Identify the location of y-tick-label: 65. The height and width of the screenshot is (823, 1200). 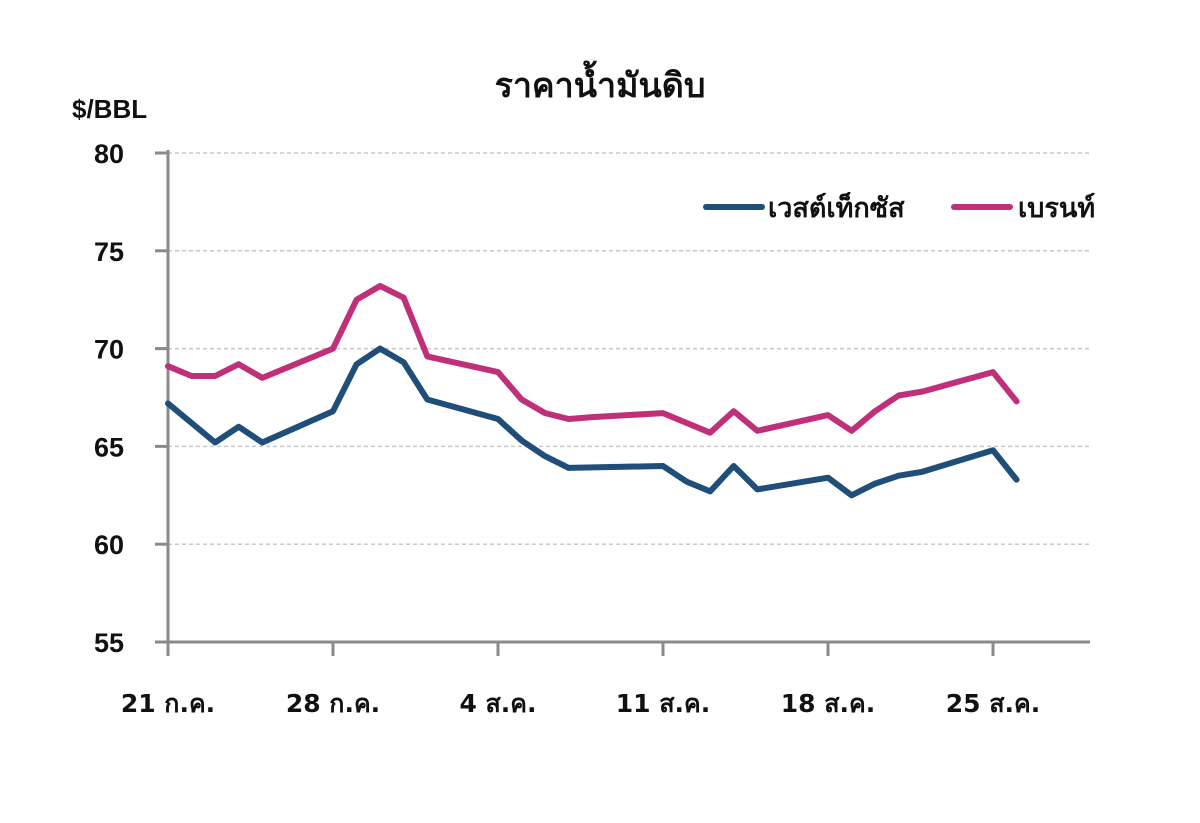
(109, 447).